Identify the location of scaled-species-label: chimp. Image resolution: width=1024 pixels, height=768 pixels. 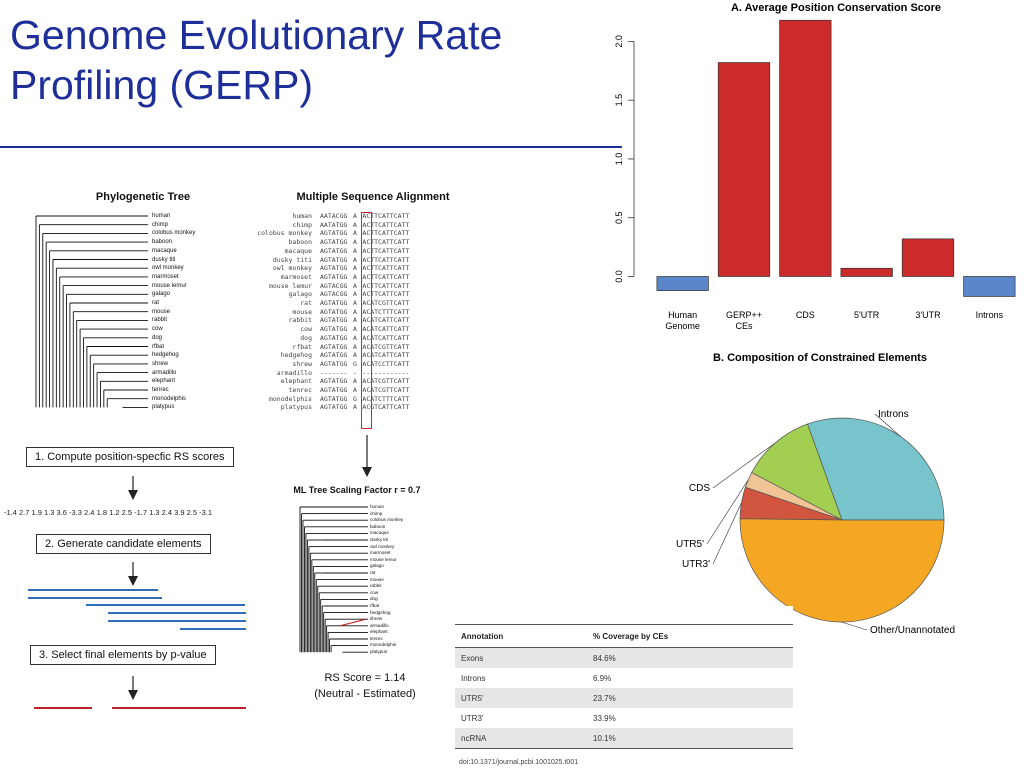
(376, 513).